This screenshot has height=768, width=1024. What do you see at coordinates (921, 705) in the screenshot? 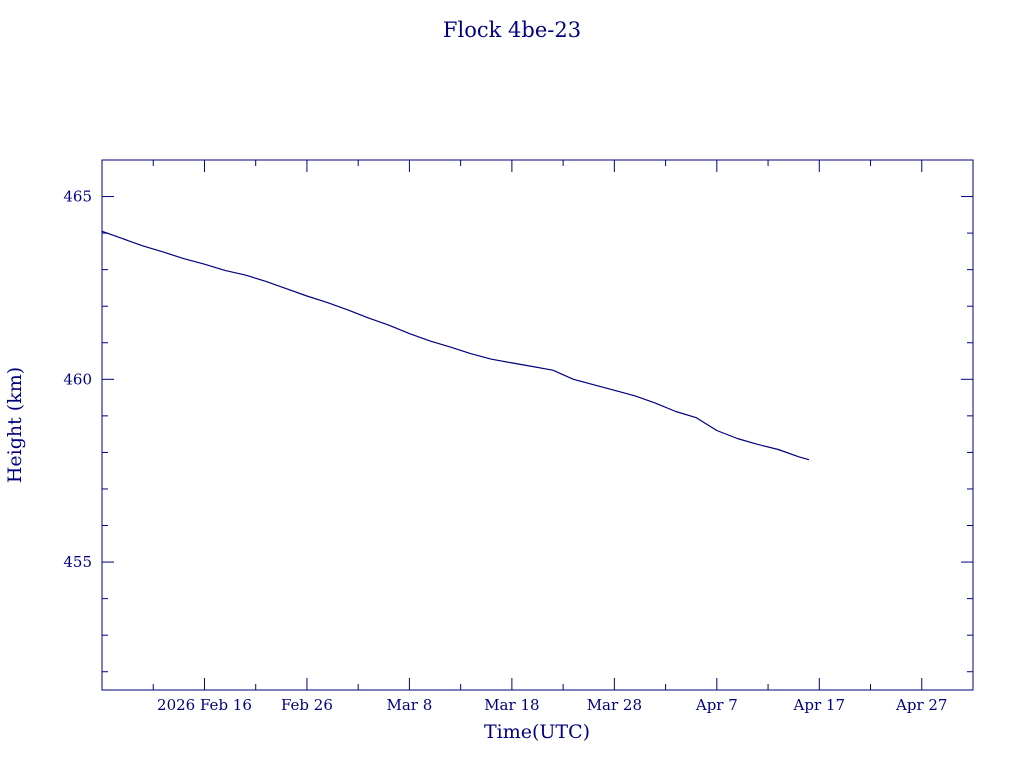
I see `x-tick-label: Apr 27` at bounding box center [921, 705].